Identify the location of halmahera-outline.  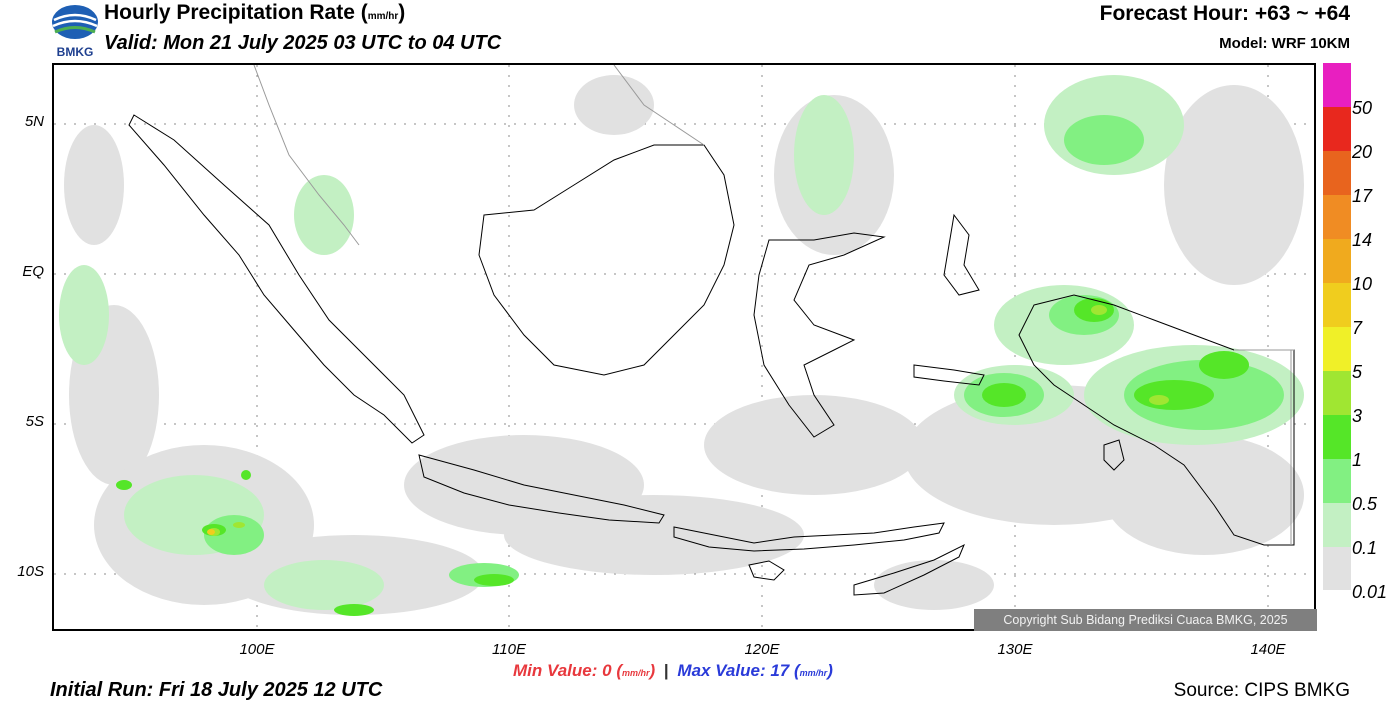
(961, 254).